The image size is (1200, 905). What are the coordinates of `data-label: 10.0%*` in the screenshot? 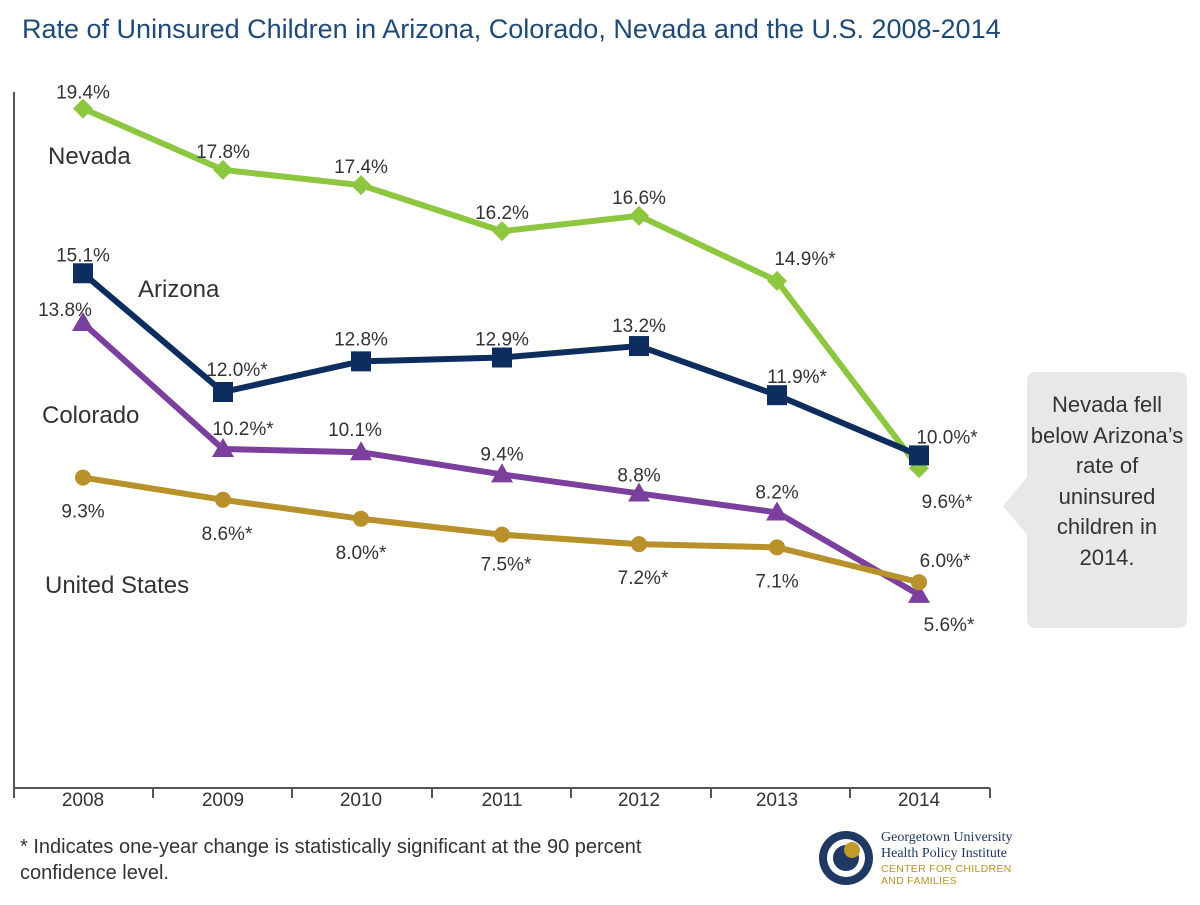 It's located at (947, 437).